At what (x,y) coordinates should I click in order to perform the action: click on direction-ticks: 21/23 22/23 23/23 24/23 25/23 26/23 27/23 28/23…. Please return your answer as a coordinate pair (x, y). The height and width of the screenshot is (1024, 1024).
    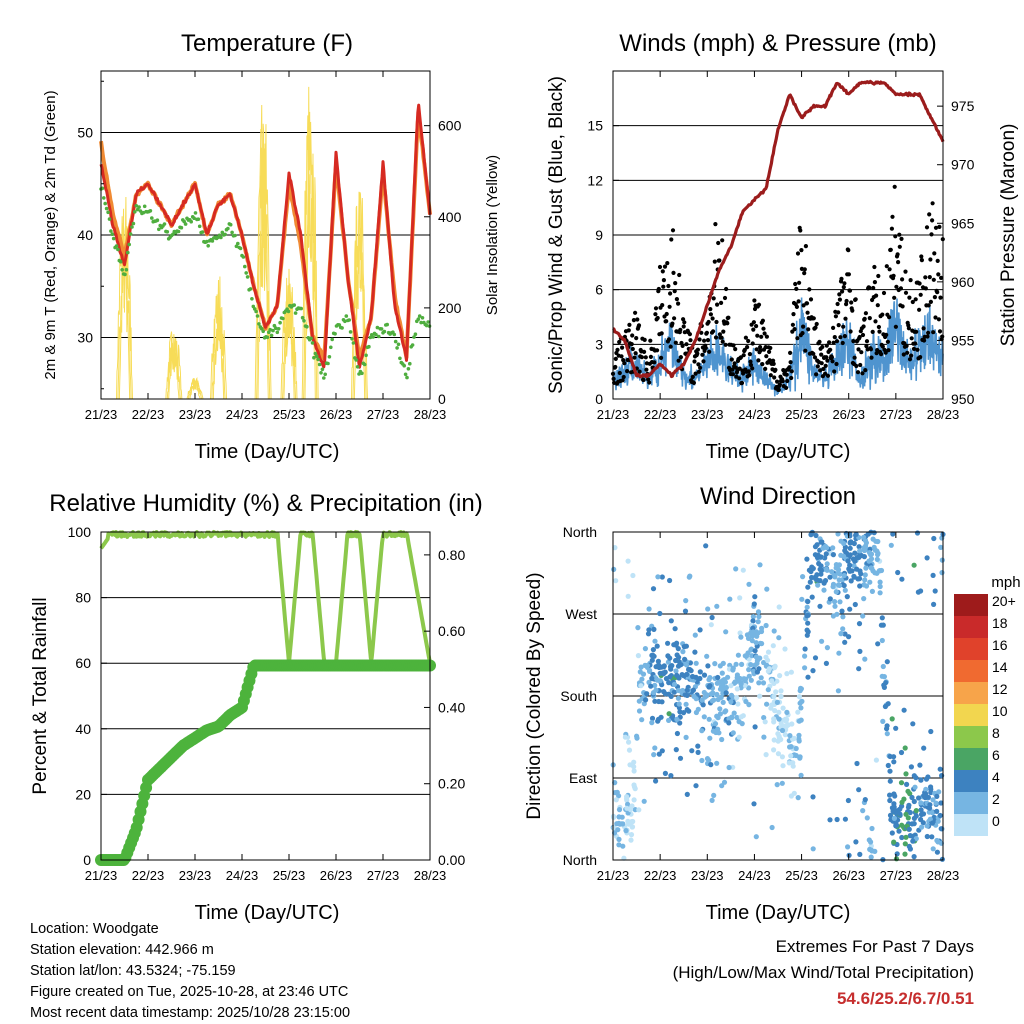
    Looking at the image, I should click on (759, 703).